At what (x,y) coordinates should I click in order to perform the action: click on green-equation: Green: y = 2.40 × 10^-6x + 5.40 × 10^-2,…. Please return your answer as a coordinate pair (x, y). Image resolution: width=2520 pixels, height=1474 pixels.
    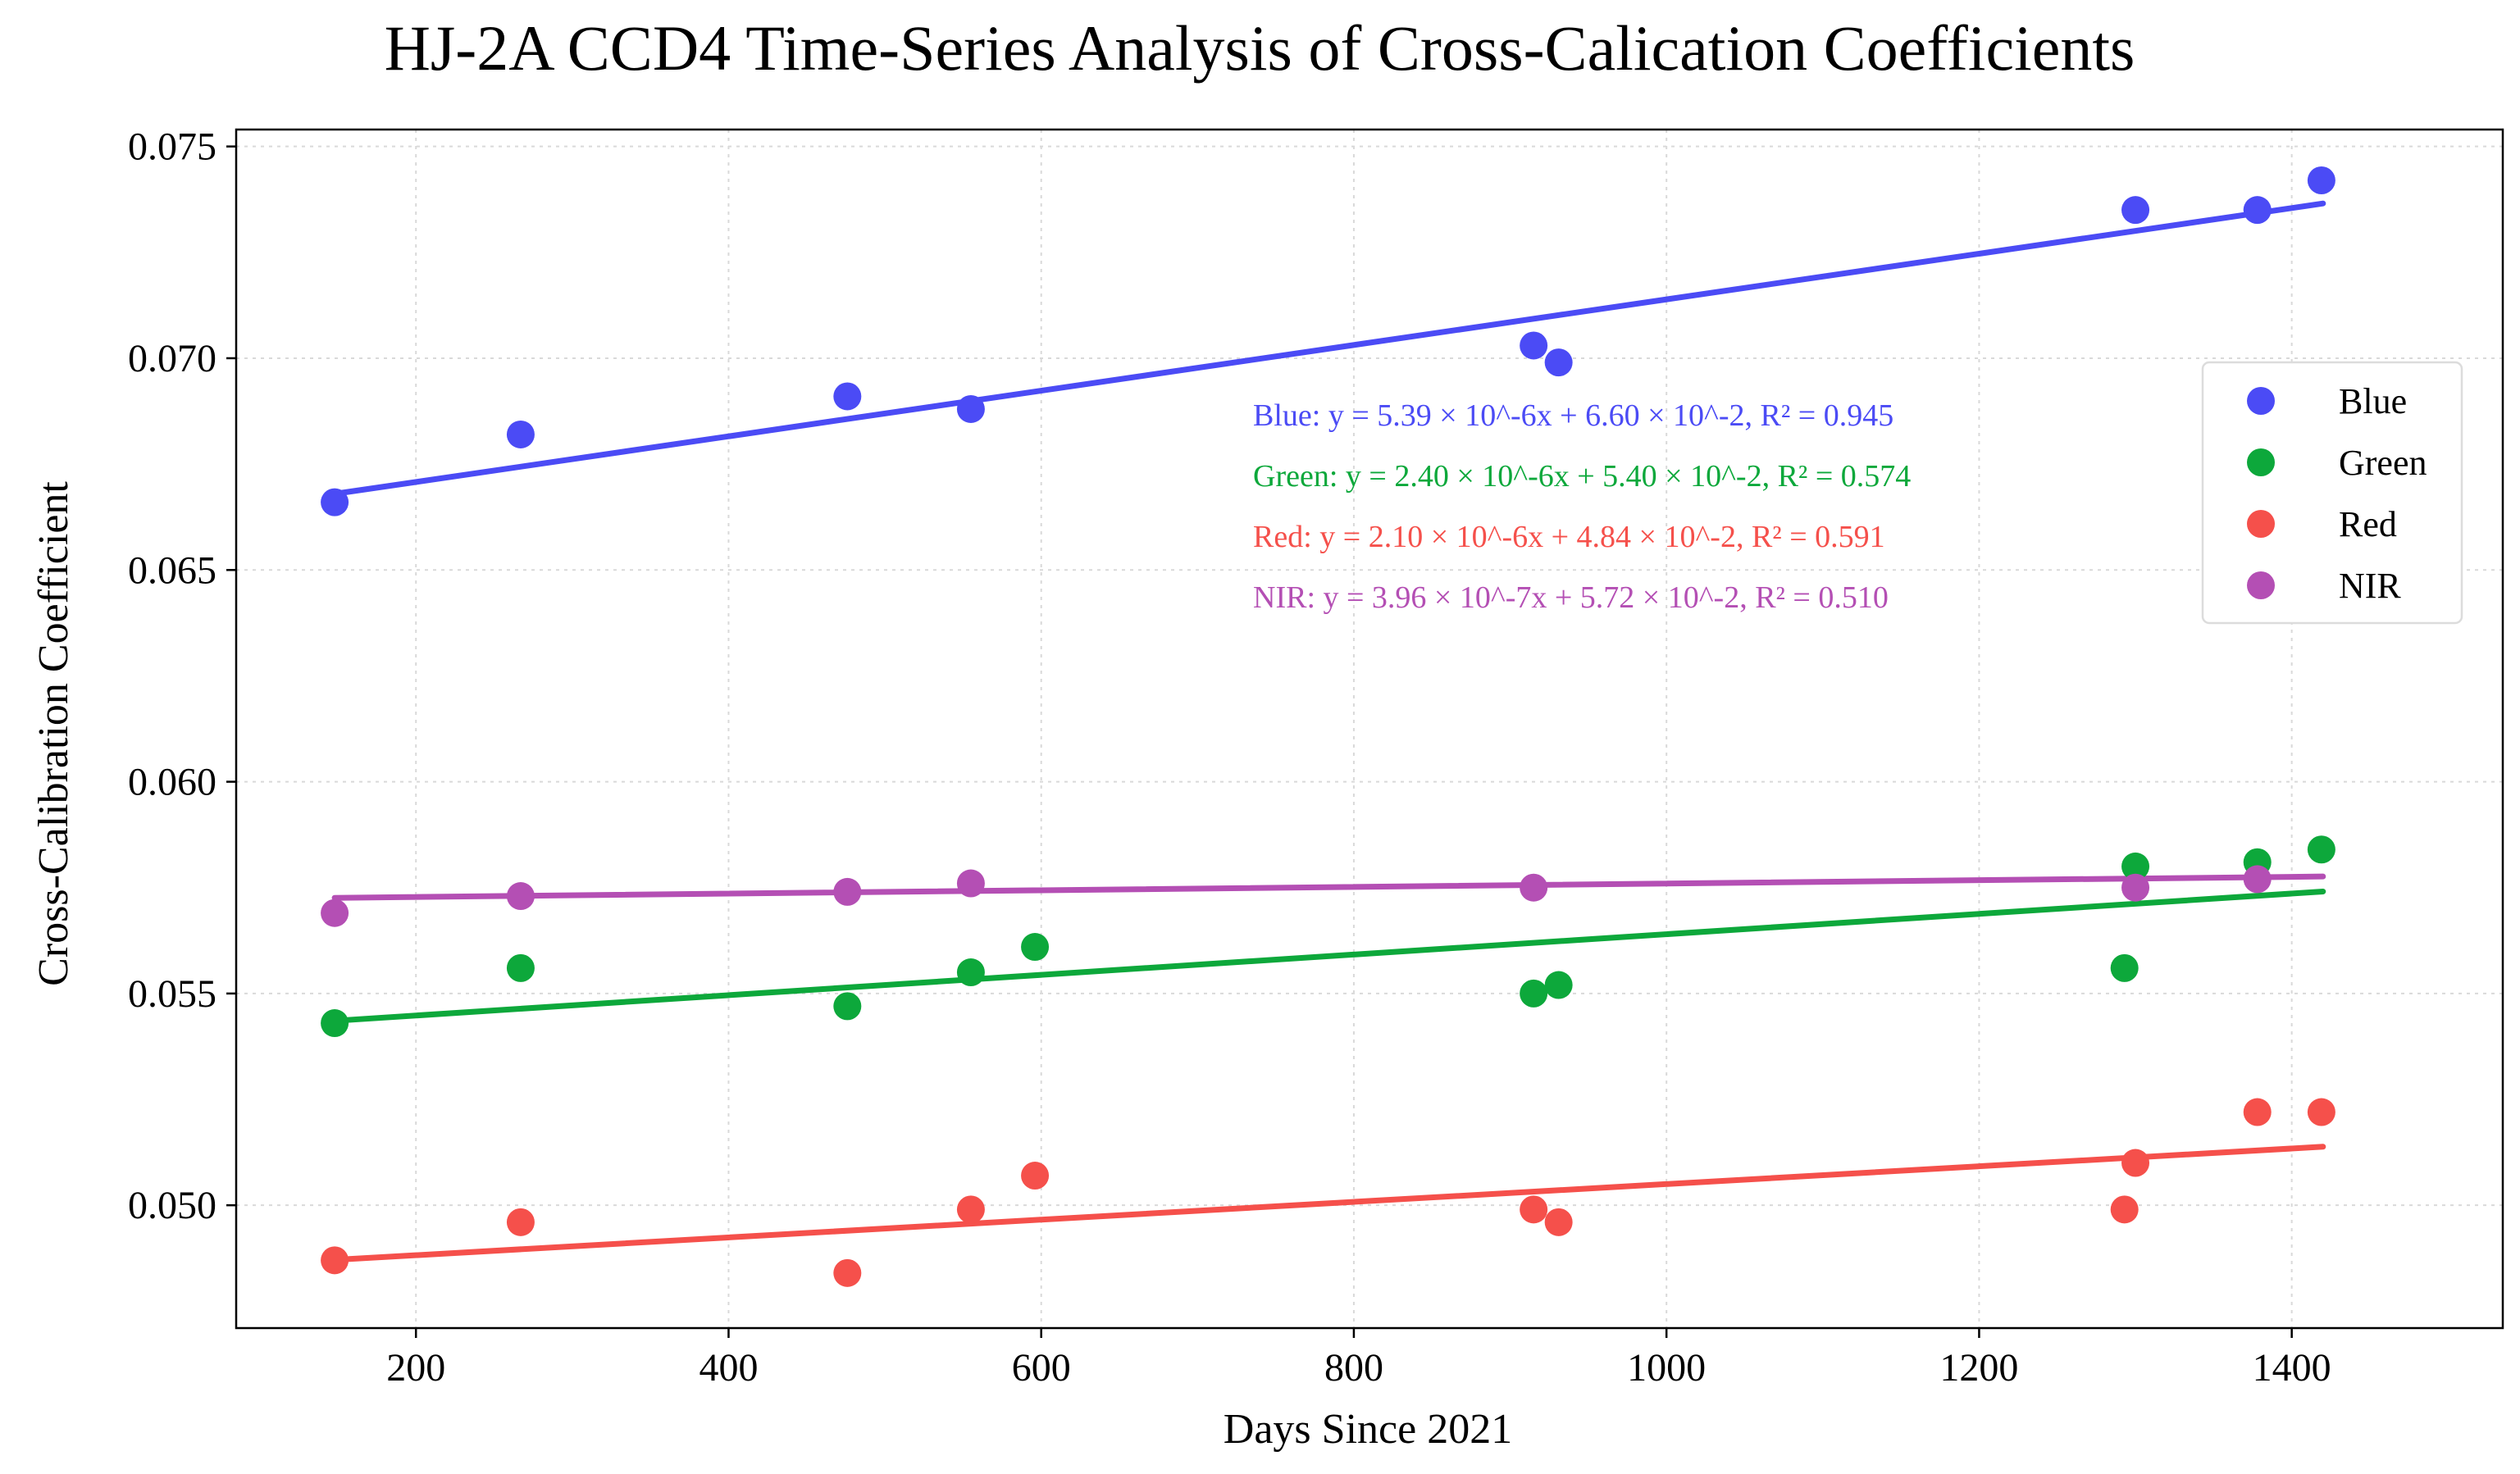
    Looking at the image, I should click on (1582, 476).